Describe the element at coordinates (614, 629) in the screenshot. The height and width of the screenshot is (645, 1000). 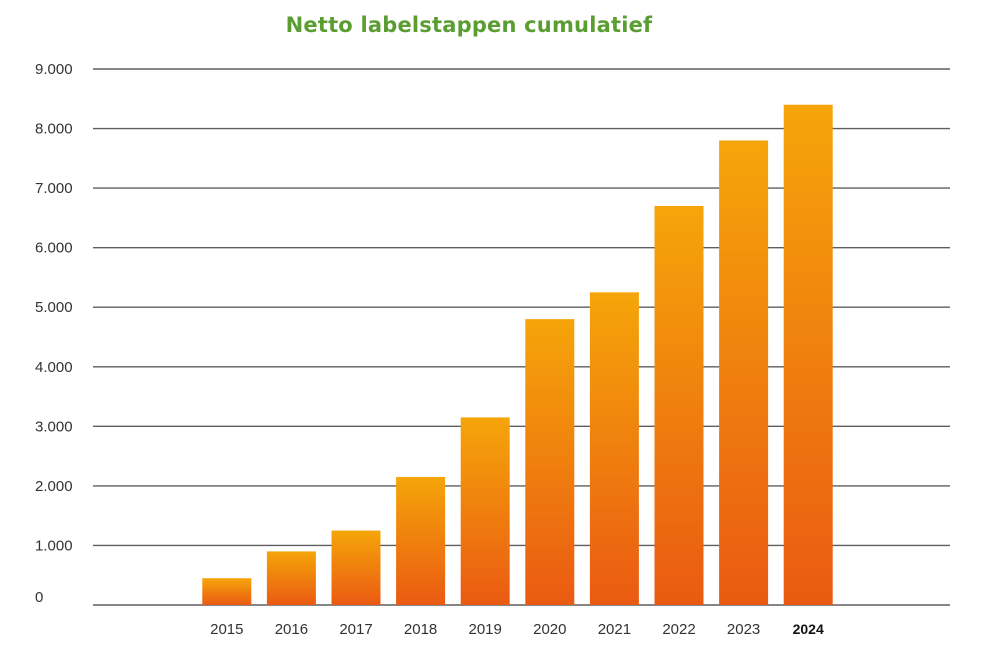
I see `x-tick-label-2021: 2021` at that location.